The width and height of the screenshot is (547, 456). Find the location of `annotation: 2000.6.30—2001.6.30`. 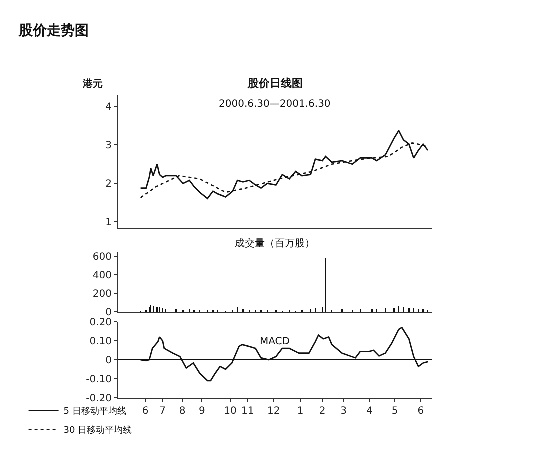

annotation: 2000.6.30—2001.6.30 is located at coordinates (275, 104).